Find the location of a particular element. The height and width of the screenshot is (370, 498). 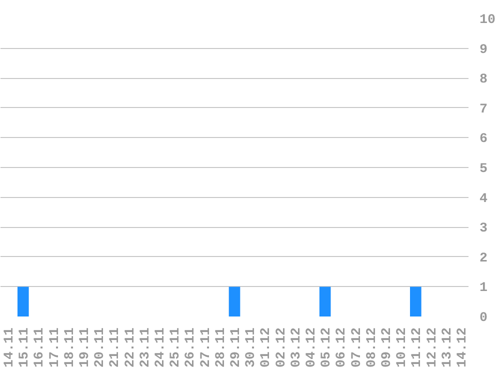

x-tick-label: 22.11 is located at coordinates (130, 347).